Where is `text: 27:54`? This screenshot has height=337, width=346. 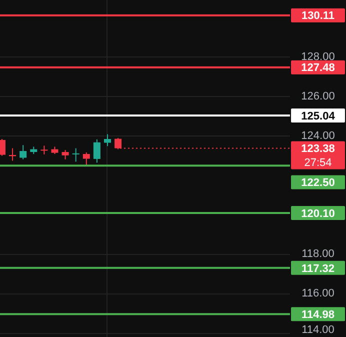
text: 27:54 is located at coordinates (318, 163).